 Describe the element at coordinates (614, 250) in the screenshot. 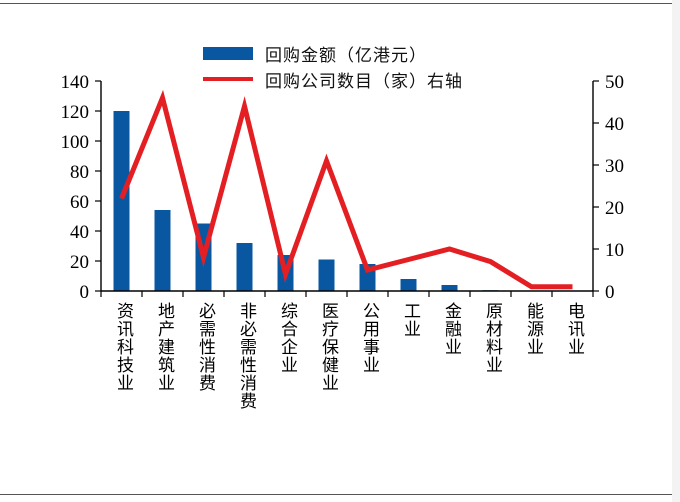

I see `right-tick-label: 10` at that location.